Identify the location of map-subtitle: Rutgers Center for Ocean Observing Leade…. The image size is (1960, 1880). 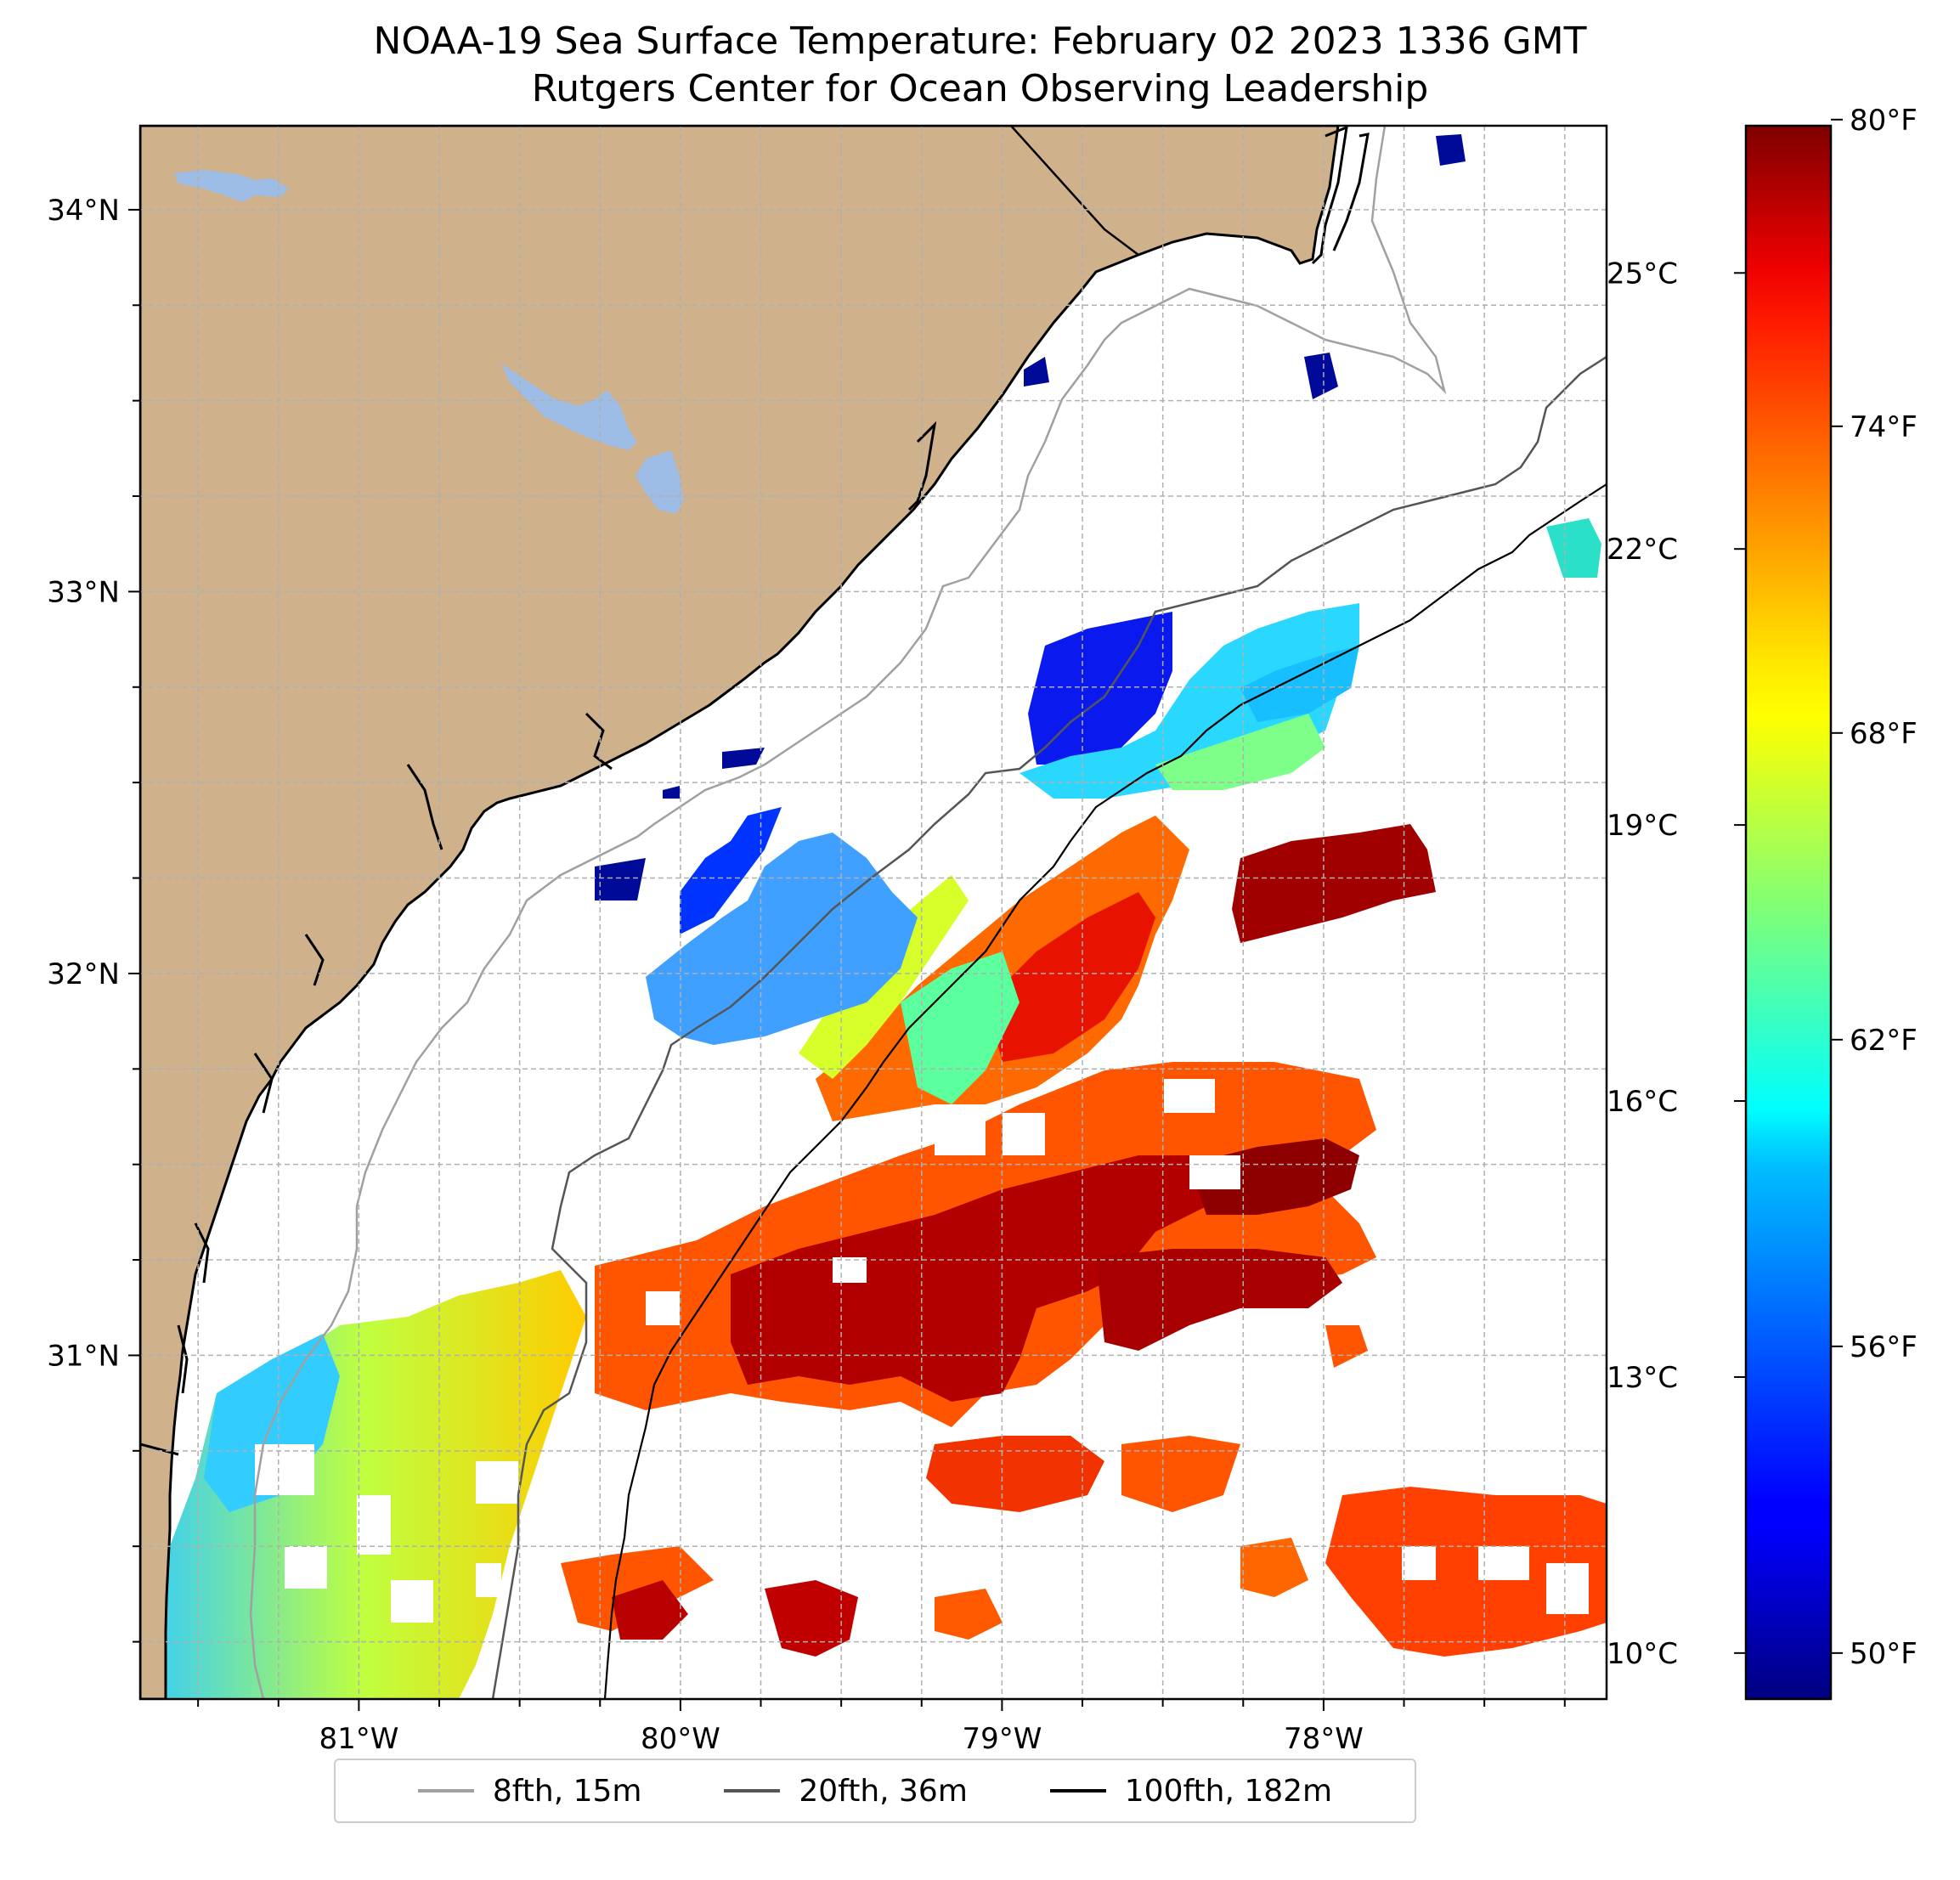
(980, 89).